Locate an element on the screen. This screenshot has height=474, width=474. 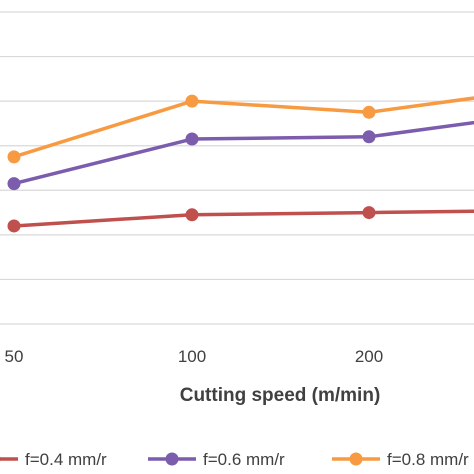
legend-label: f=0.4 mm/r is located at coordinates (66, 459).